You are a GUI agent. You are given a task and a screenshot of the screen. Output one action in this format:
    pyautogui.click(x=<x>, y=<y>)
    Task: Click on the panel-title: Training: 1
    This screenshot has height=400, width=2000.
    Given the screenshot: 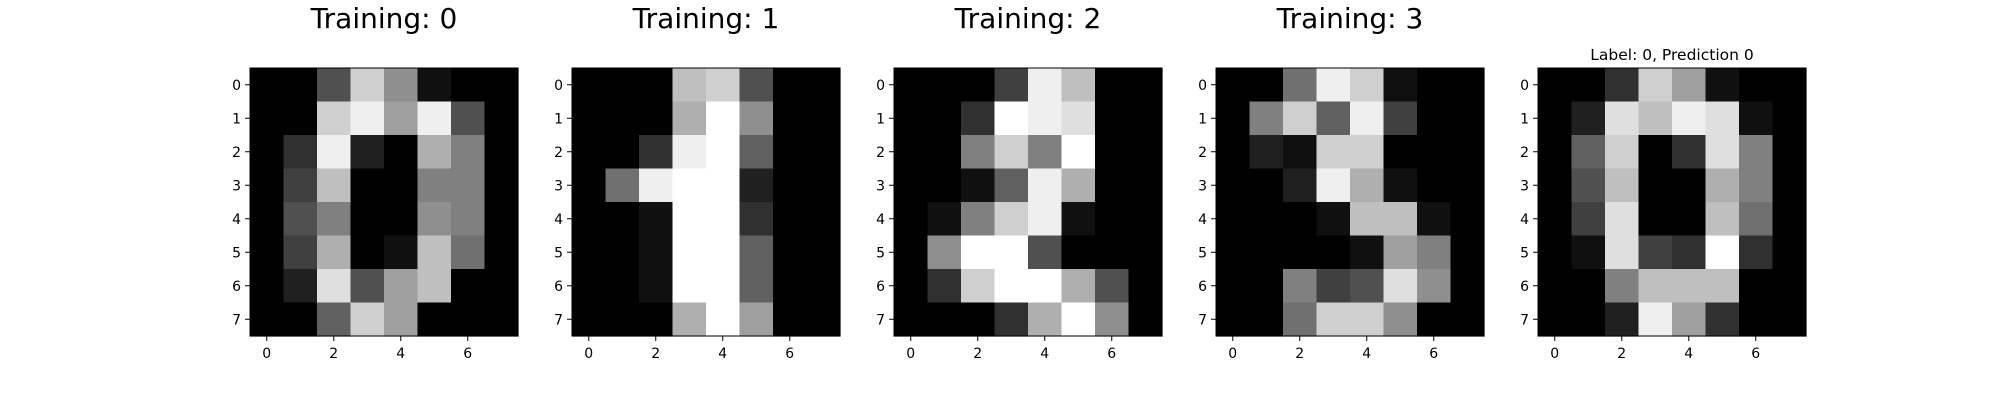 What is the action you would take?
    pyautogui.click(x=706, y=18)
    